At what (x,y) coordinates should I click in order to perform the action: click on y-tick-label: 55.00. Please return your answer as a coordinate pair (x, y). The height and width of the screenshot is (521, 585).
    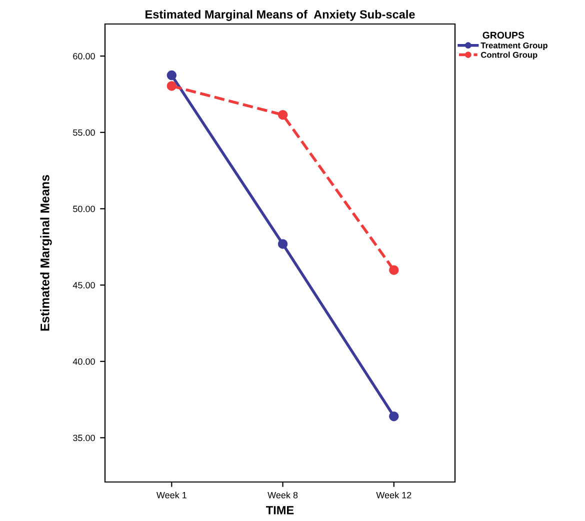
    Looking at the image, I should click on (84, 132).